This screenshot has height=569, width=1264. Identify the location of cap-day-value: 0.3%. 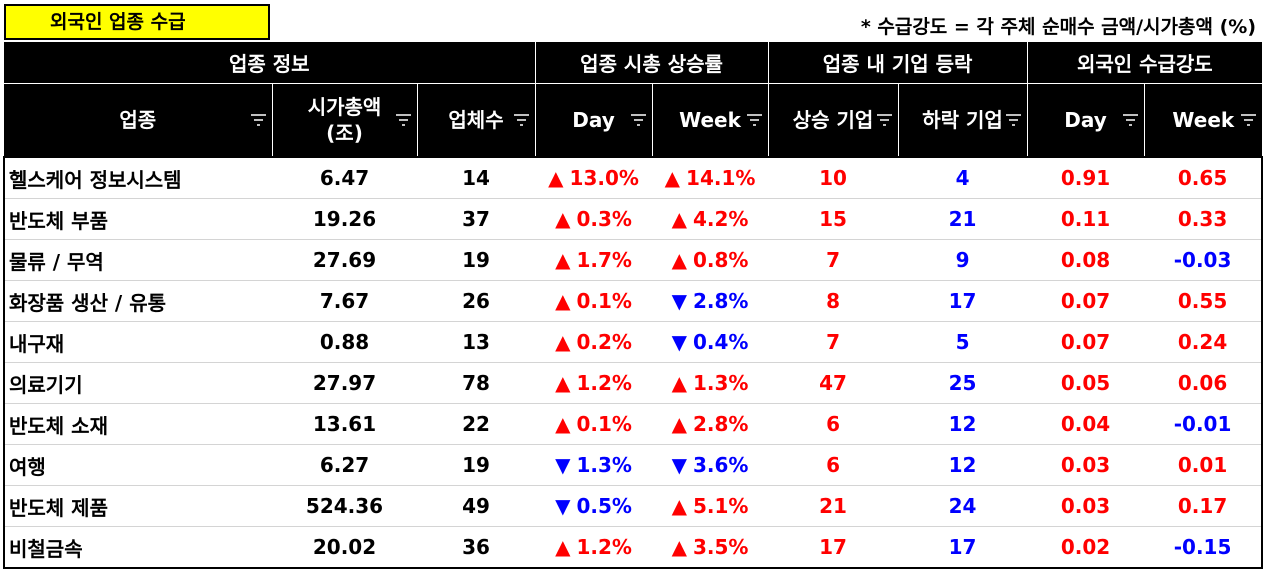
(604, 219).